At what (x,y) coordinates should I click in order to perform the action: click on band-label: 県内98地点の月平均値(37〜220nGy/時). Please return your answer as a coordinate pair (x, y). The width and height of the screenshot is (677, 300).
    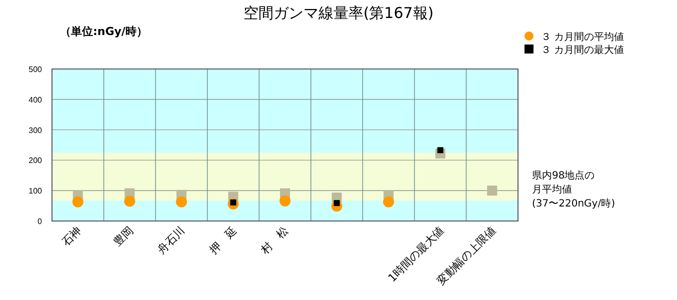
    Looking at the image, I should click on (574, 190).